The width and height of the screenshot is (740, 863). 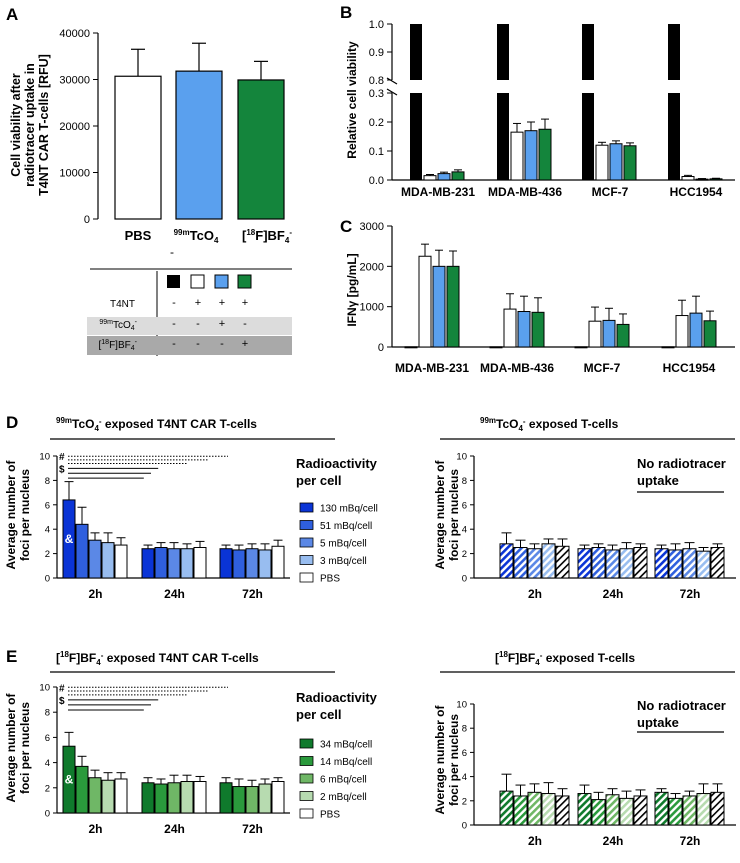 What do you see at coordinates (613, 841) in the screenshot?
I see `panel-e-right-category-label: 24h` at bounding box center [613, 841].